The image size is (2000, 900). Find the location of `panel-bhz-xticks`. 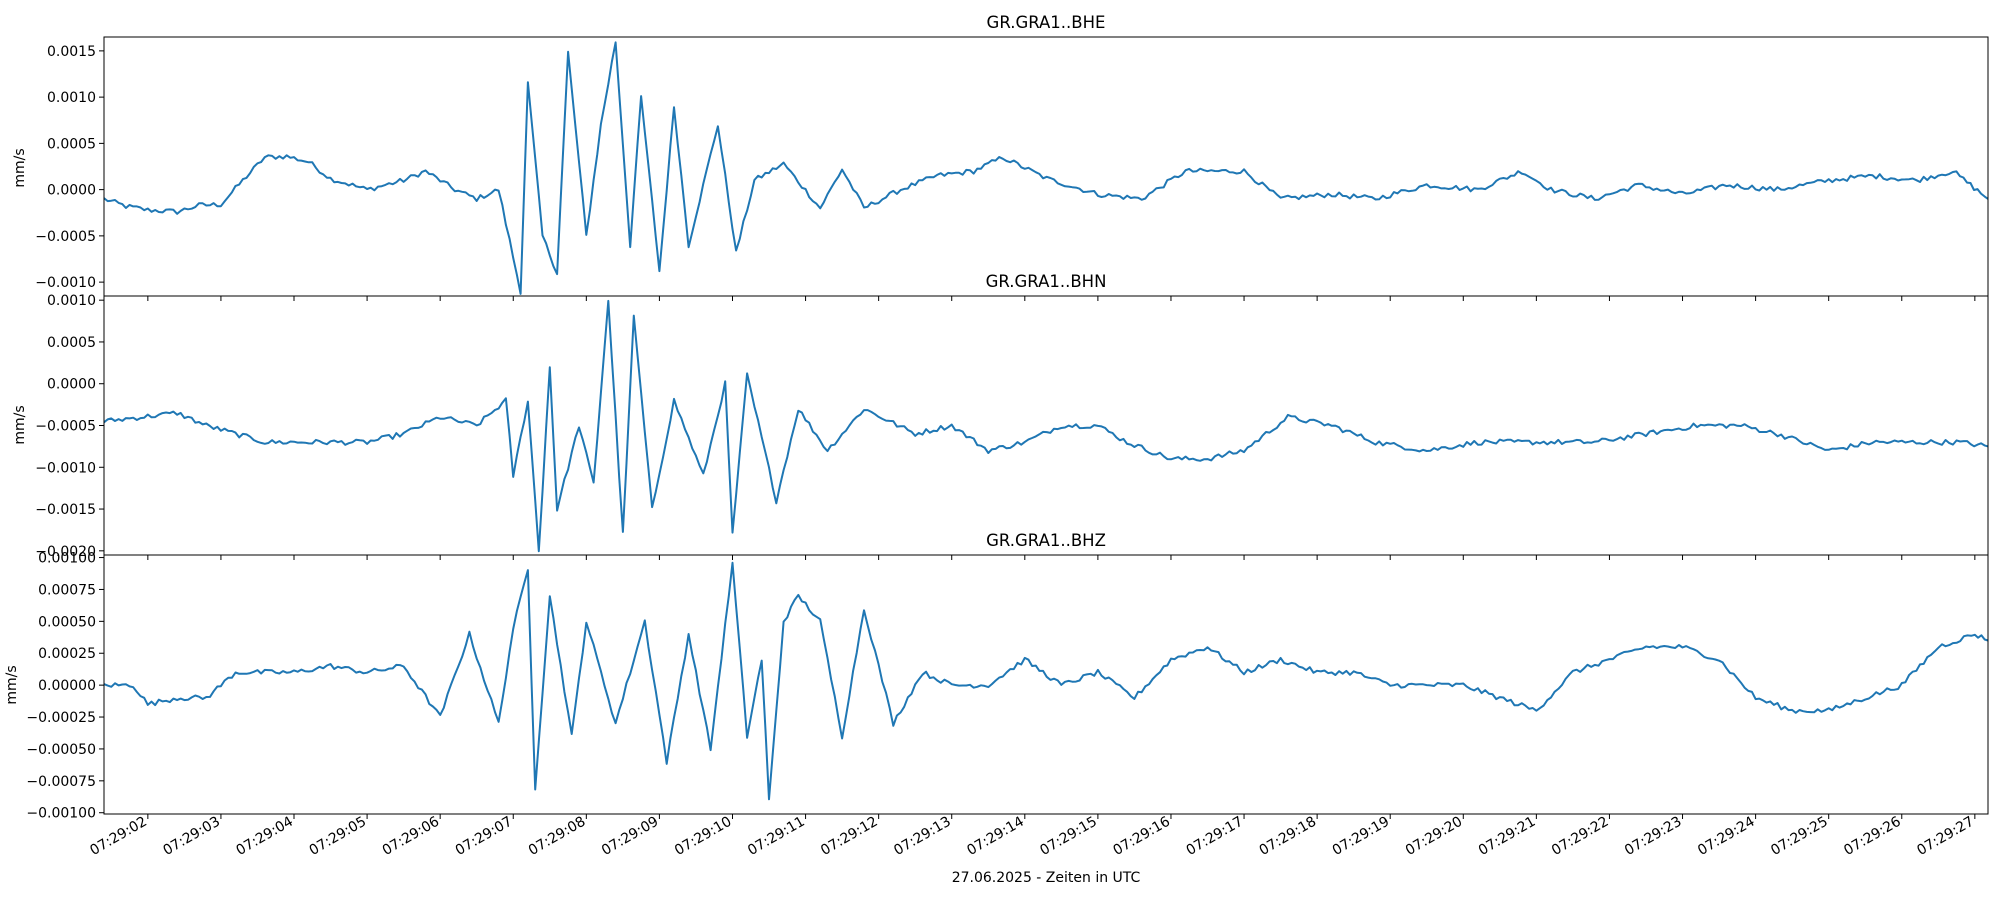

panel-bhz-xticks is located at coordinates (1061, 816).